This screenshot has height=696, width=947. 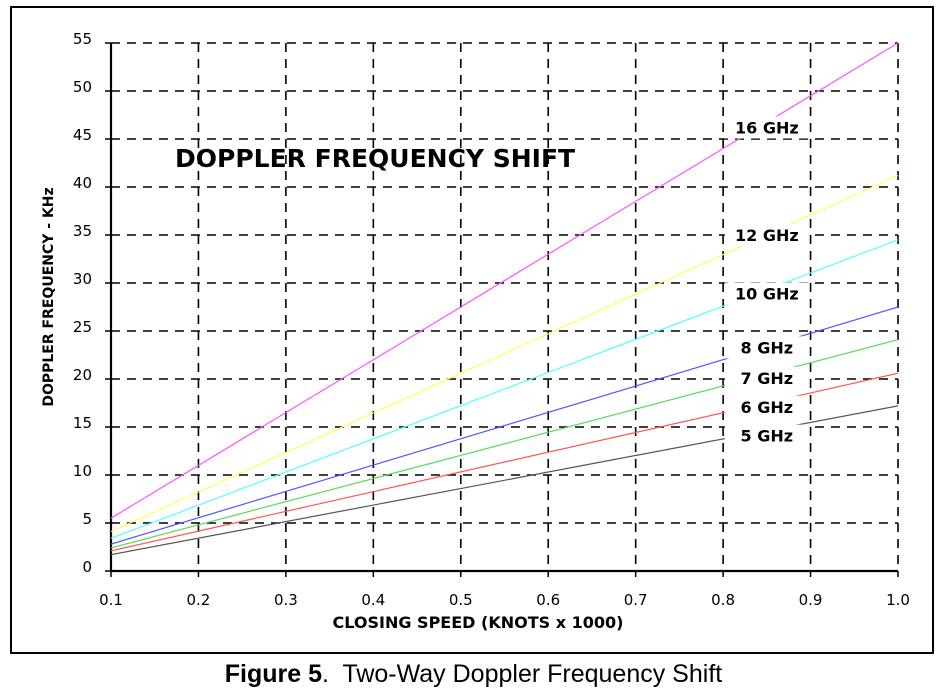 I want to click on y-tick-label: 50, so click(x=82, y=87).